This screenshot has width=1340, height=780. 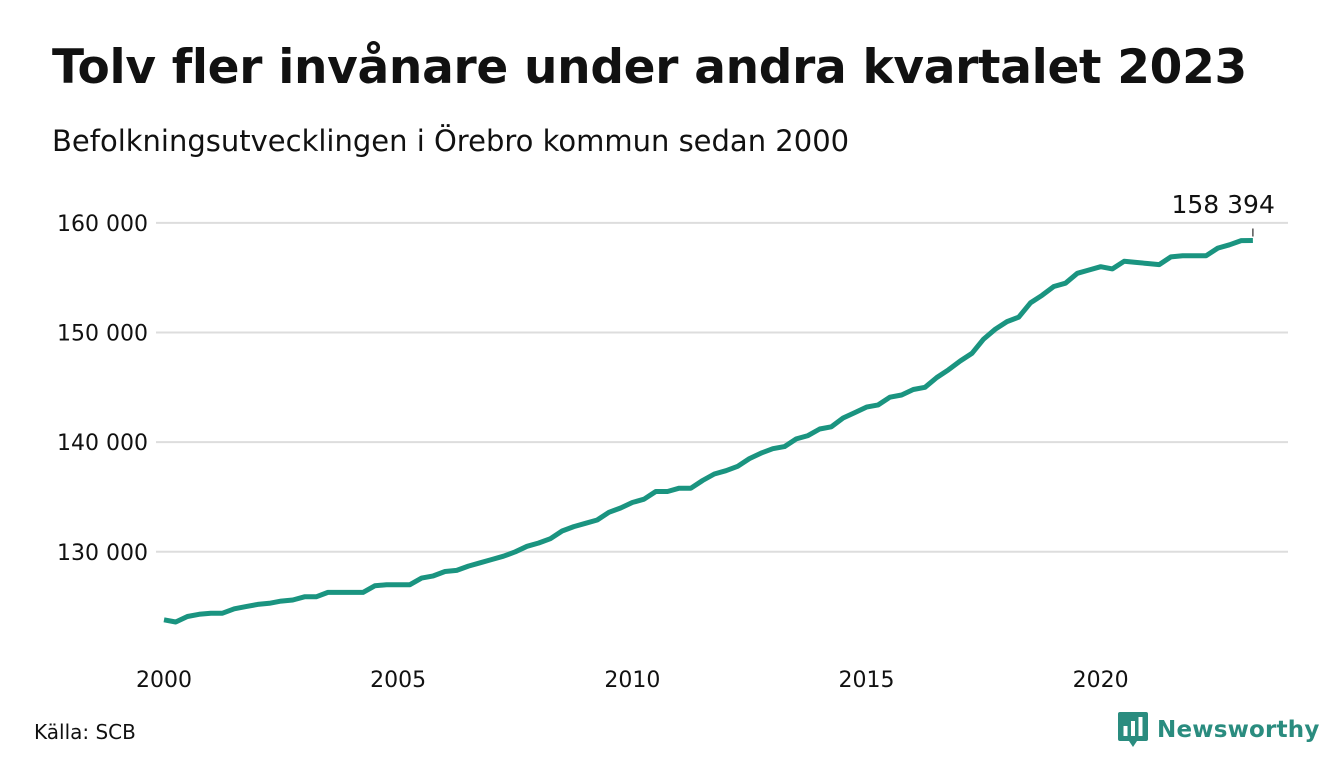 What do you see at coordinates (632, 680) in the screenshot?
I see `x-tick-label: 2010` at bounding box center [632, 680].